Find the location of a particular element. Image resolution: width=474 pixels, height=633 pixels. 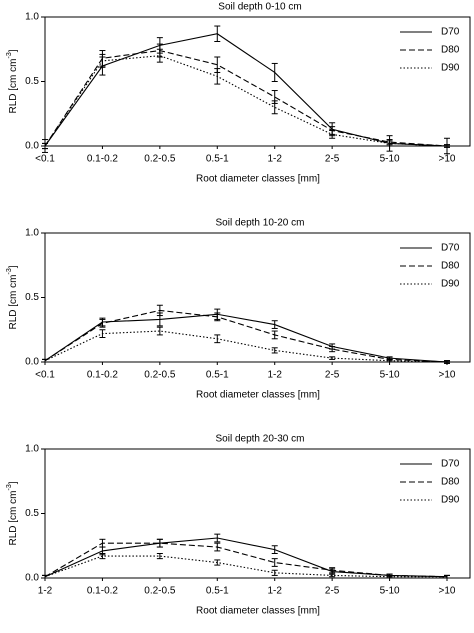

x-tick-label: 0.2-0.5 is located at coordinates (160, 159).